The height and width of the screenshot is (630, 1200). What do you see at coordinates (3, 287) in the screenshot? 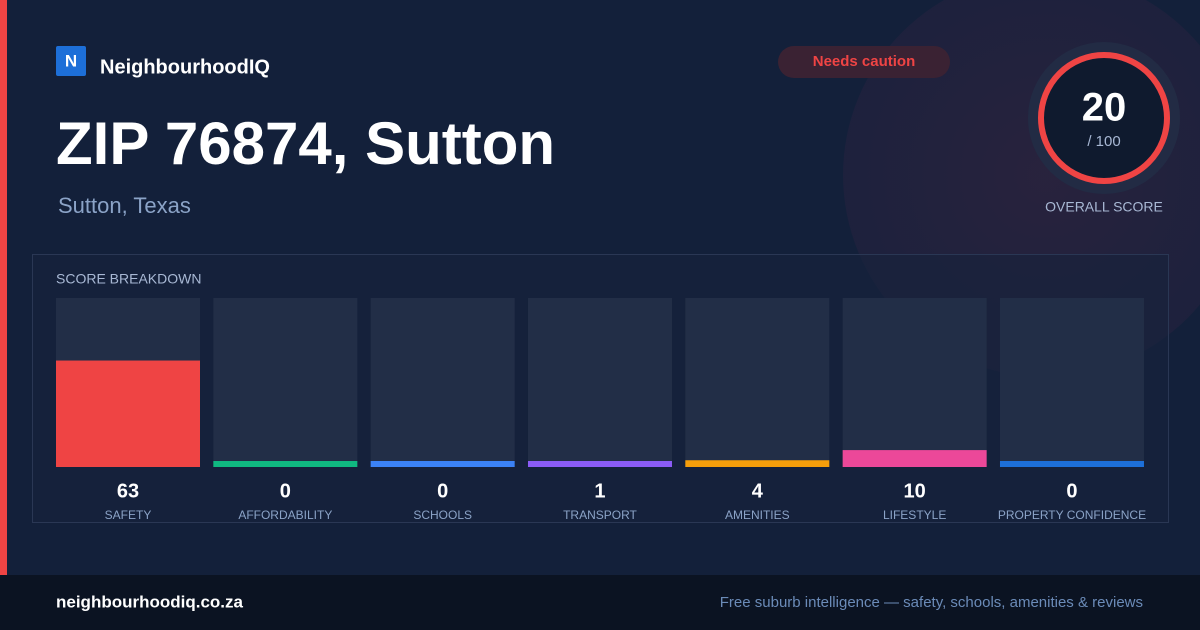
I see `accent-strip` at bounding box center [3, 287].